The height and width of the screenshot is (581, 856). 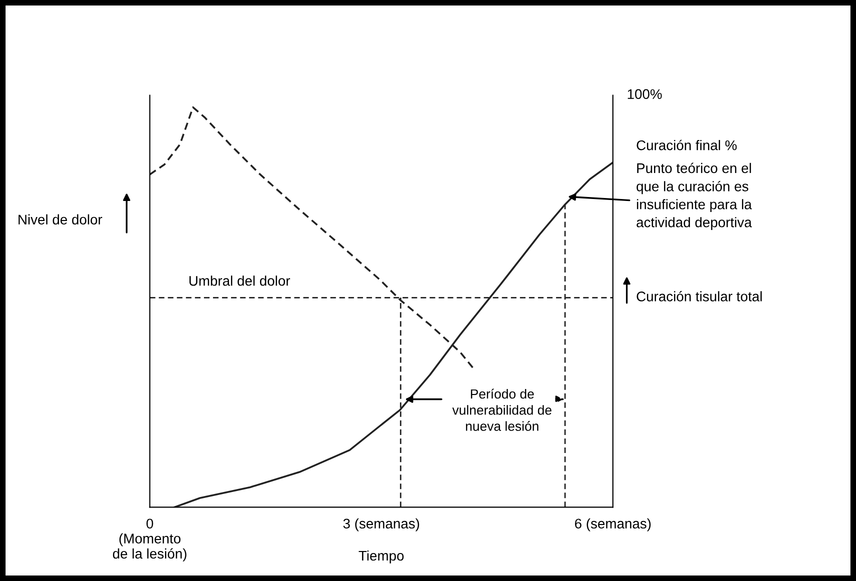 What do you see at coordinates (613, 525) in the screenshot?
I see `x-tick-label: 6 (semanas)` at bounding box center [613, 525].